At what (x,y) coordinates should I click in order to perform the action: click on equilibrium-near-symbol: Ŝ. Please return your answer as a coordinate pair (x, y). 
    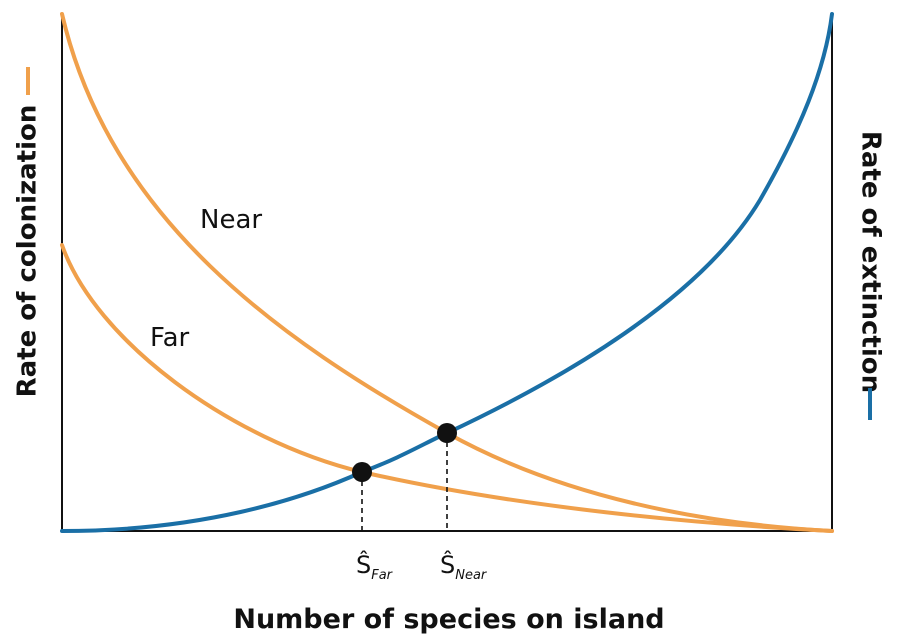
    Looking at the image, I should click on (447, 564).